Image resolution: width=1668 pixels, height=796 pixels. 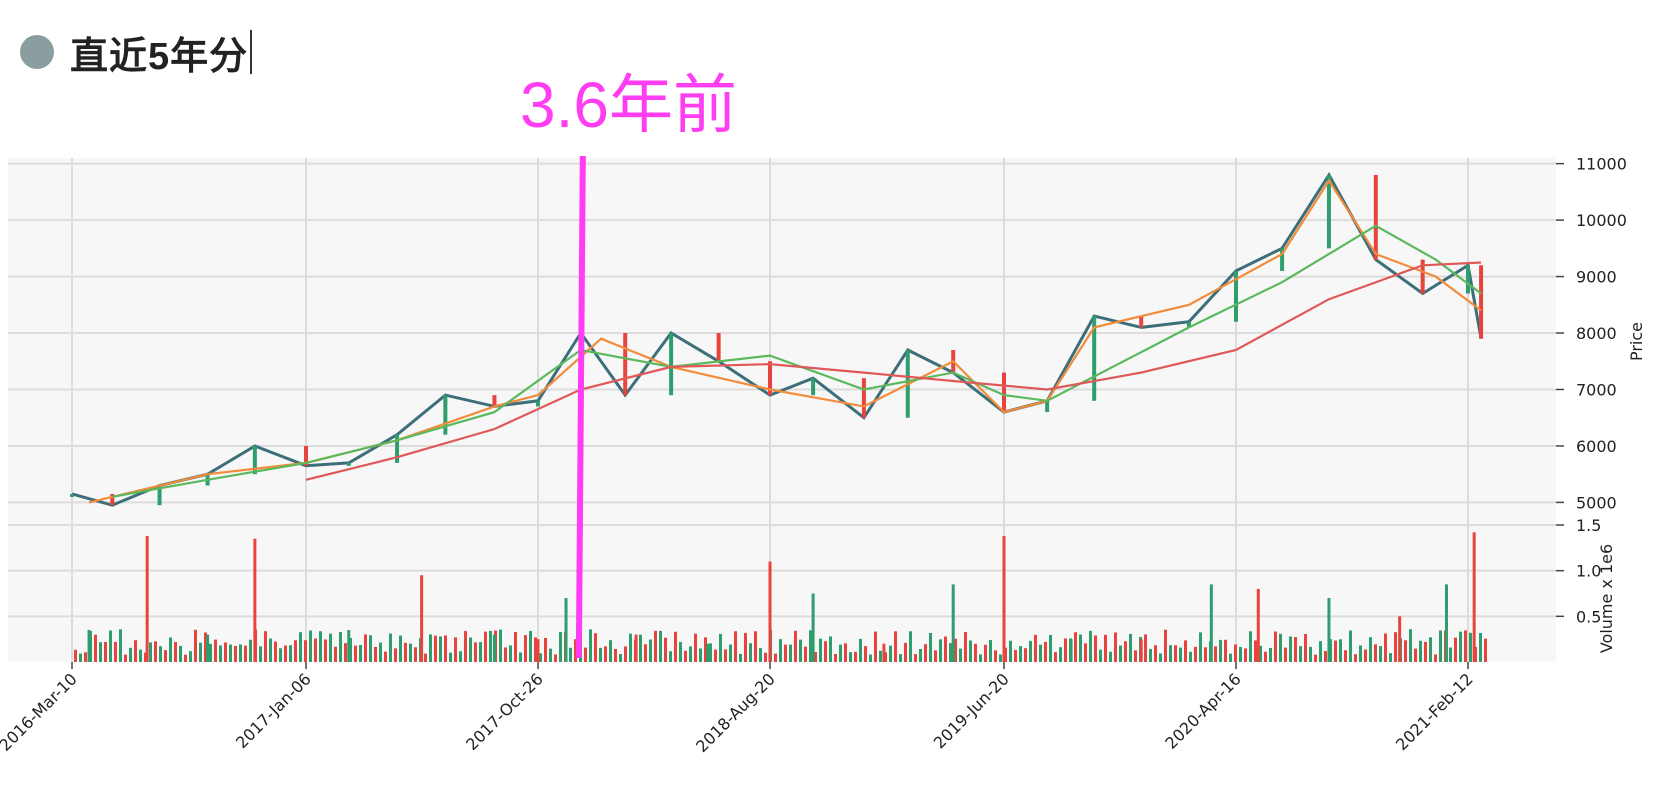 I want to click on x-tick-label: 2019-Jun-20, so click(x=971, y=710).